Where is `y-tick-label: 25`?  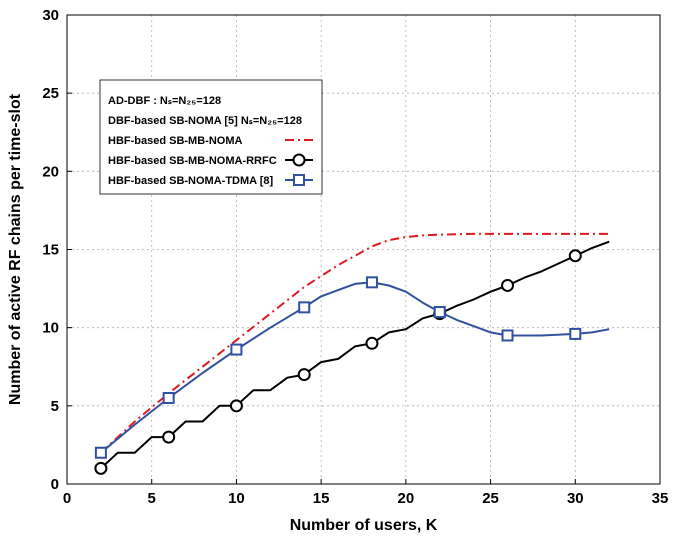
y-tick-label: 25 is located at coordinates (50, 93).